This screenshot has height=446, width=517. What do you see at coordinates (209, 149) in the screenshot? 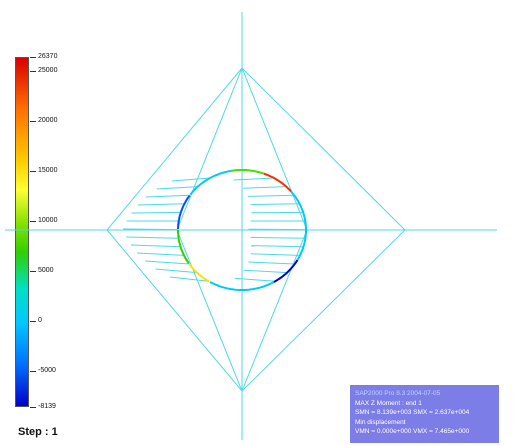
I see `brace-top-left` at bounding box center [209, 149].